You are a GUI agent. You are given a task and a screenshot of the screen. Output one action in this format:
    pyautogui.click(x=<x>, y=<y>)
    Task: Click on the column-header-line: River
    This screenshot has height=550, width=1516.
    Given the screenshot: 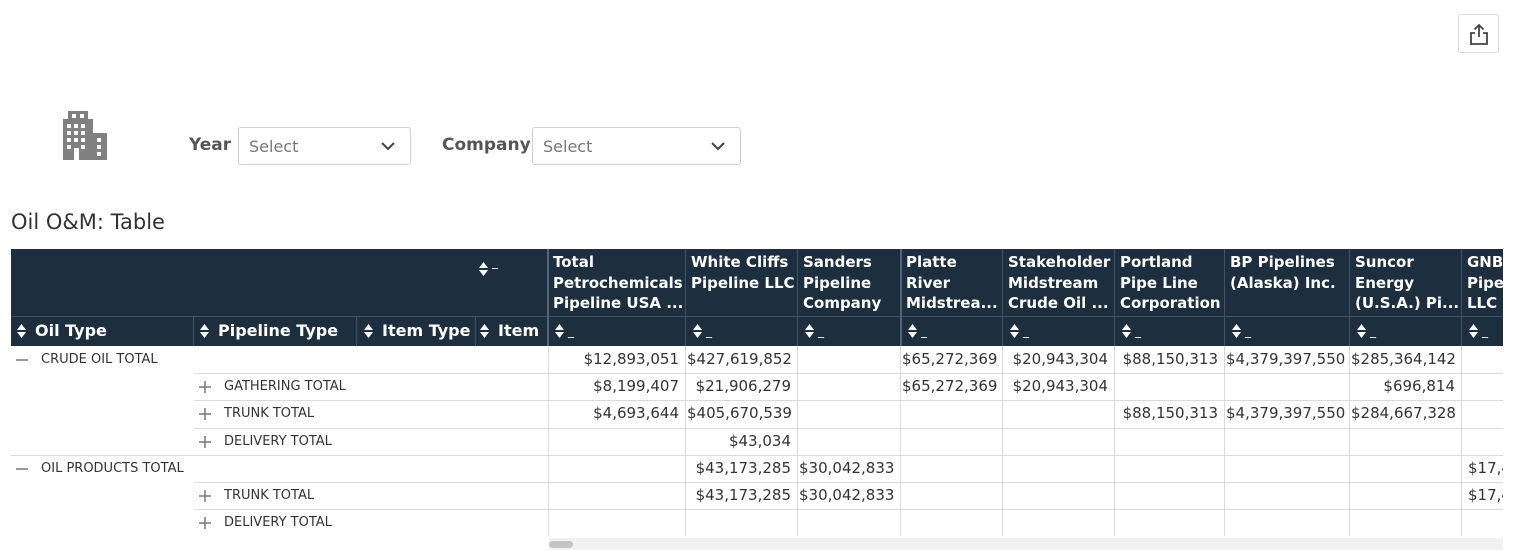 What is the action you would take?
    pyautogui.click(x=928, y=282)
    